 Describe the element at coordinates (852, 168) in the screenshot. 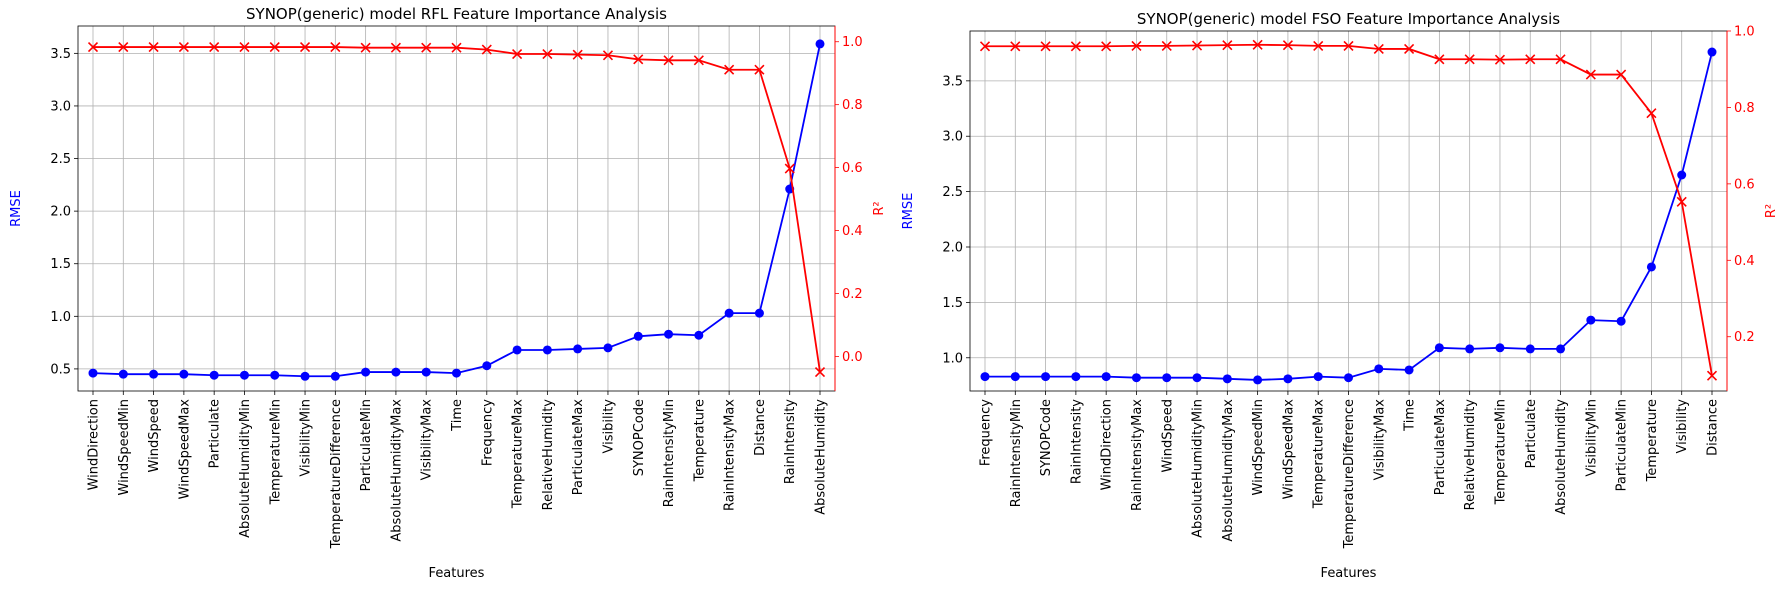

I see `y2-tick-label: 0.6` at that location.